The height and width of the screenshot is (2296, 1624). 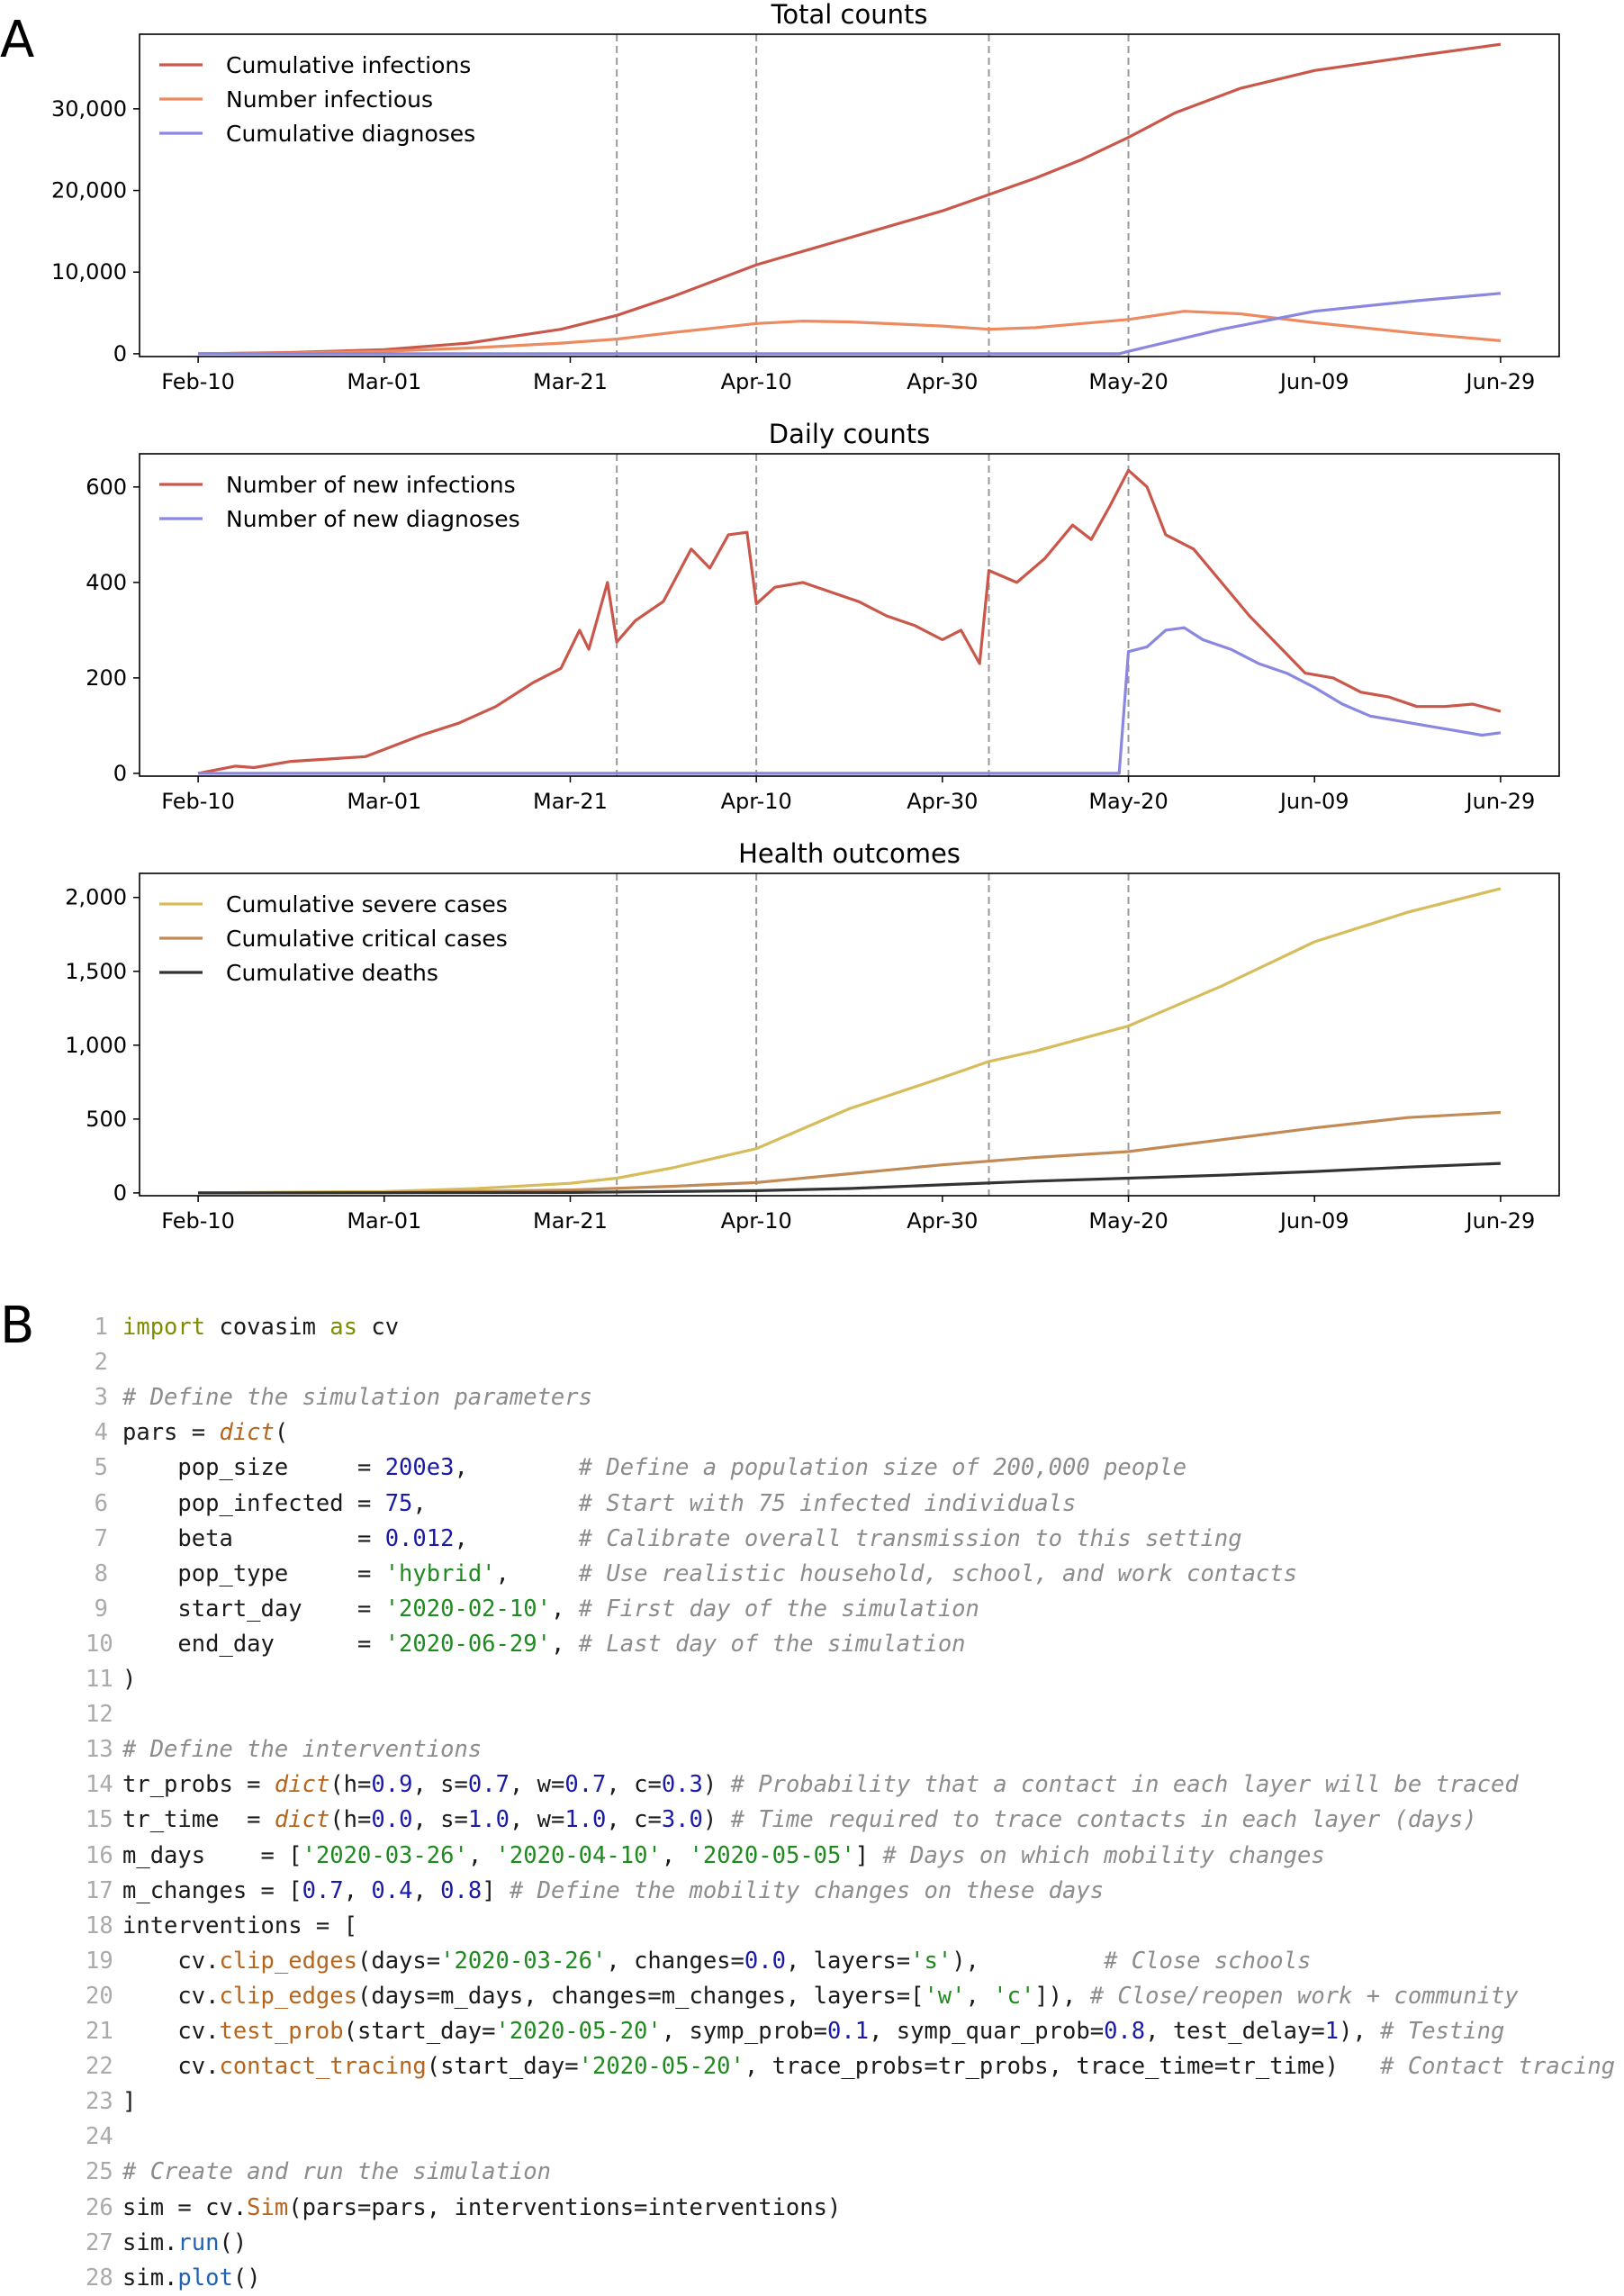 I want to click on code-token: 0.8, so click(x=461, y=1890).